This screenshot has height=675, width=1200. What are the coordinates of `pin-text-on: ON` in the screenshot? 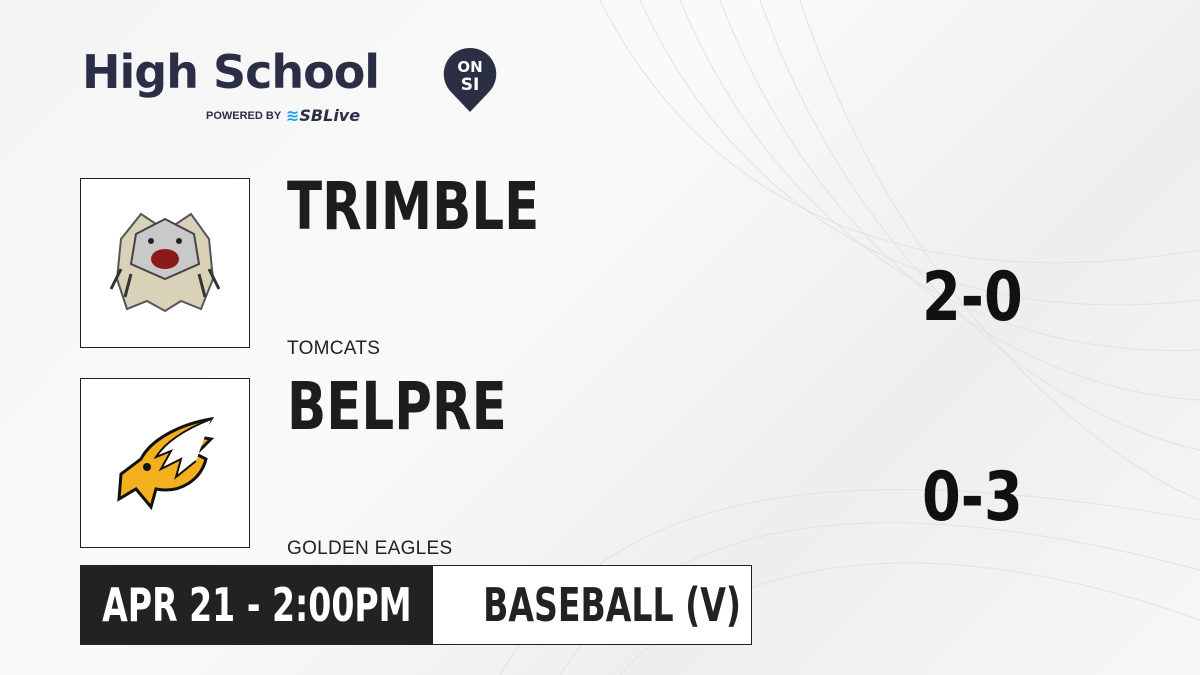 It's located at (469, 67).